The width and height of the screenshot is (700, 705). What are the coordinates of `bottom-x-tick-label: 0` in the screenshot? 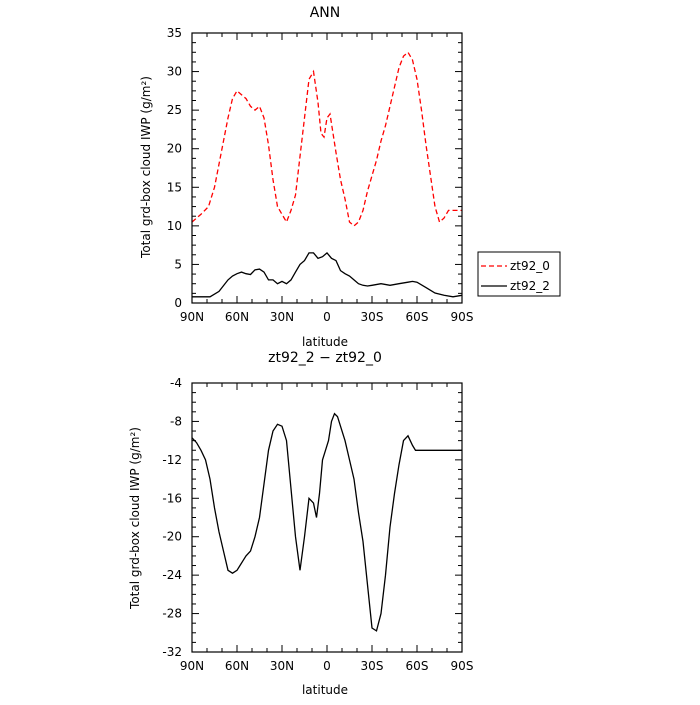 It's located at (327, 666).